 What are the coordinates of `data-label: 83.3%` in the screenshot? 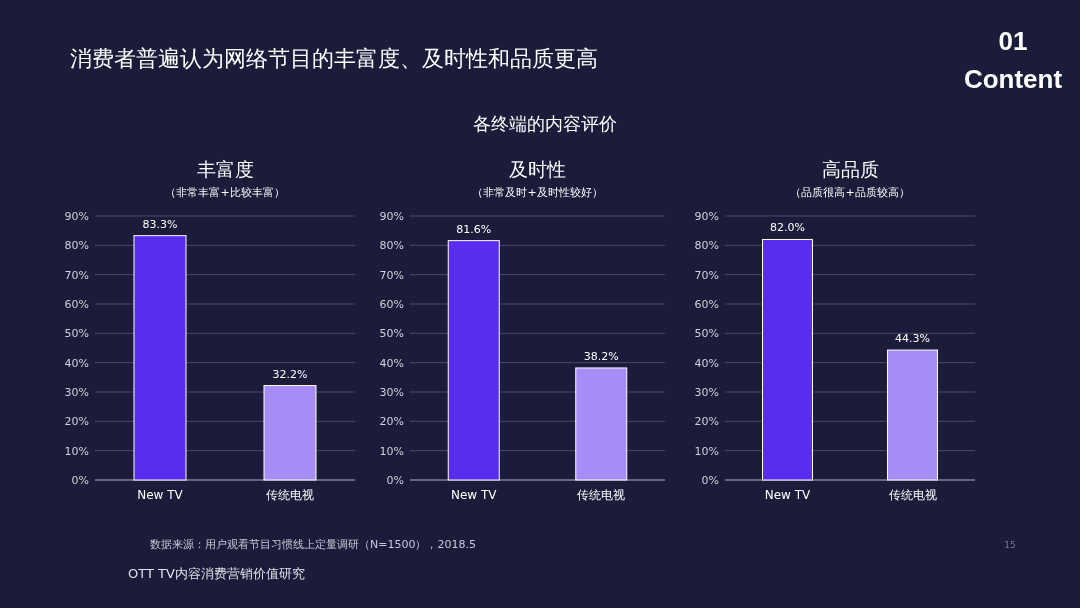 It's located at (160, 224).